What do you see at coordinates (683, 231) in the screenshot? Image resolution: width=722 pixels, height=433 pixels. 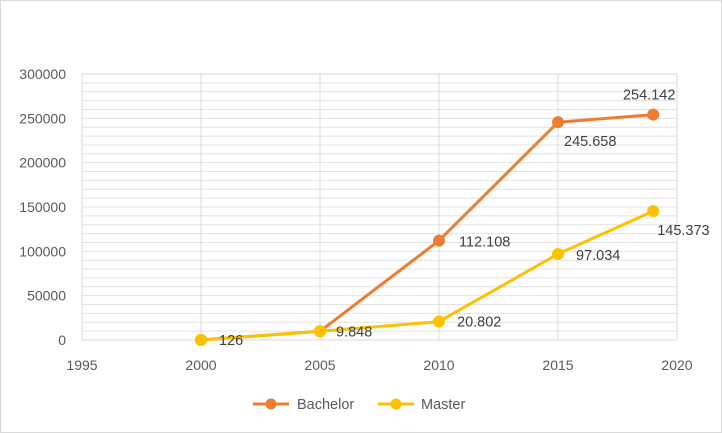 I see `data-label-master: 145.373` at bounding box center [683, 231].